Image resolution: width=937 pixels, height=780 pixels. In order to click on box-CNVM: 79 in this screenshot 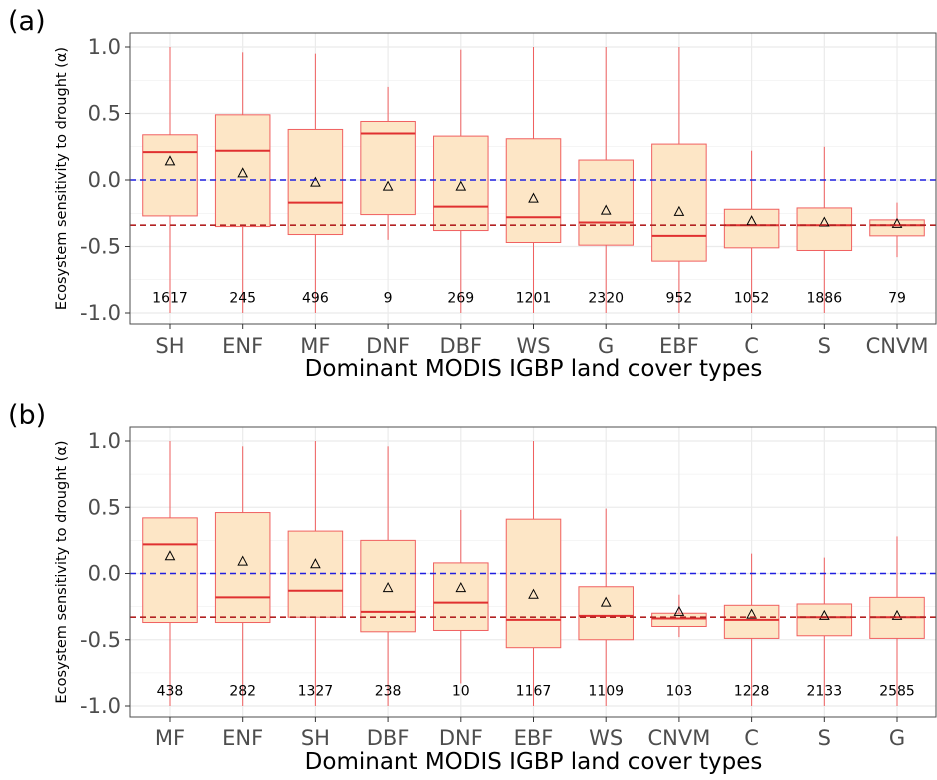, I will do `click(897, 254)`.